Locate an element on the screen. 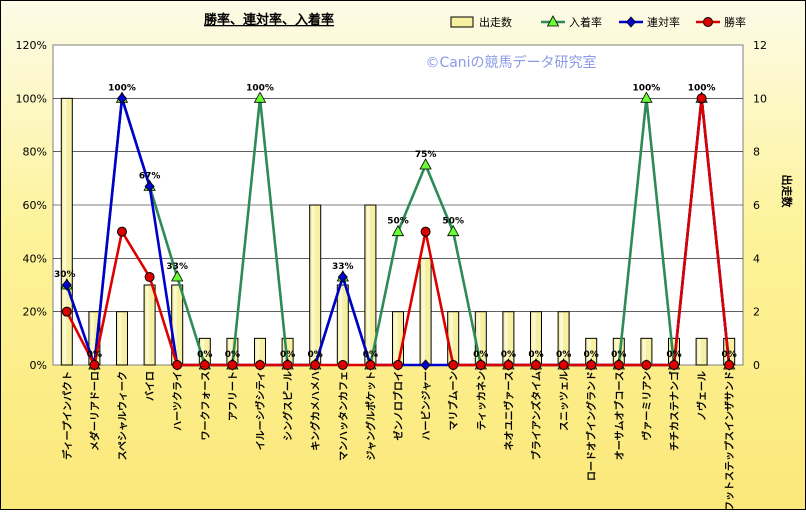 This screenshot has height=513, width=806. category-label: ゼンノロブロイ is located at coordinates (398, 406).